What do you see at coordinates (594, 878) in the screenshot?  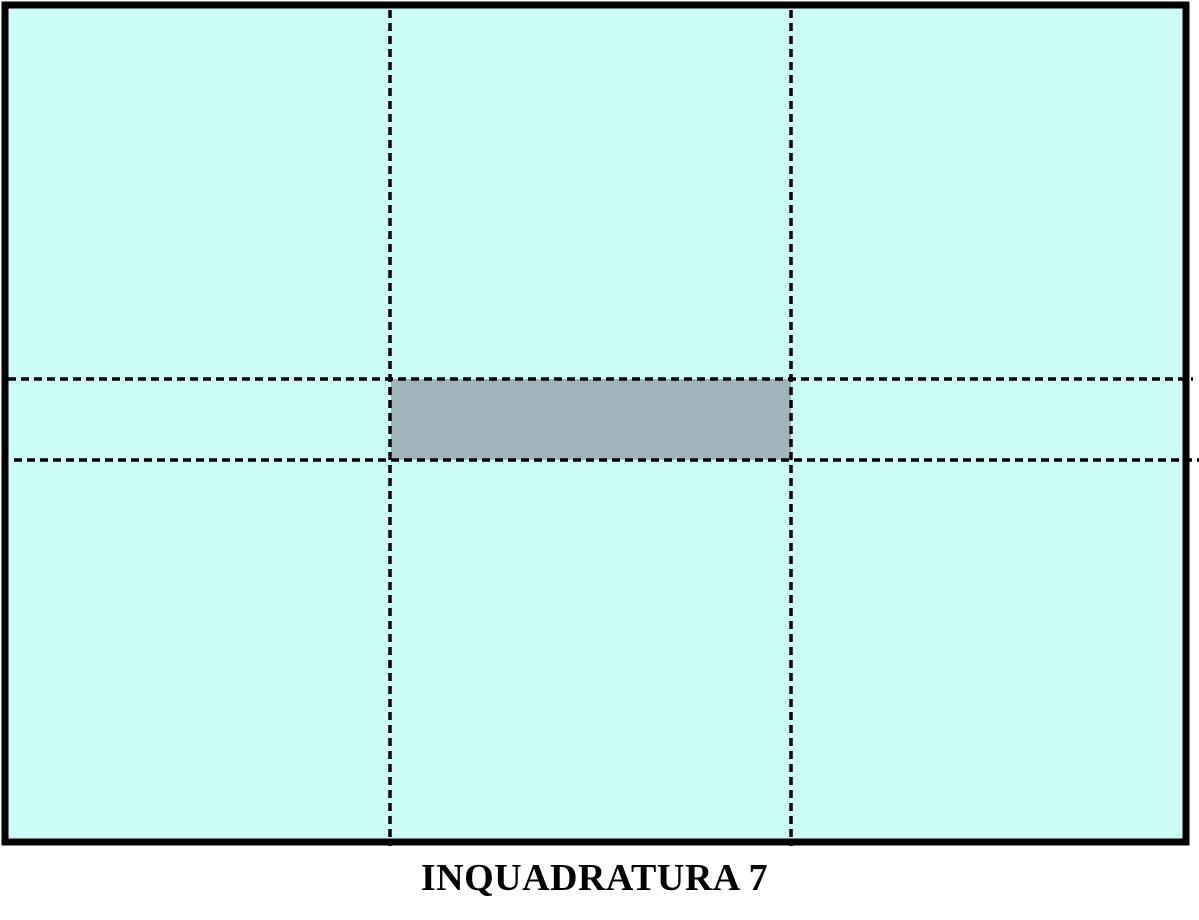 I see `diagram-caption: INQUADRATURA 7` at bounding box center [594, 878].